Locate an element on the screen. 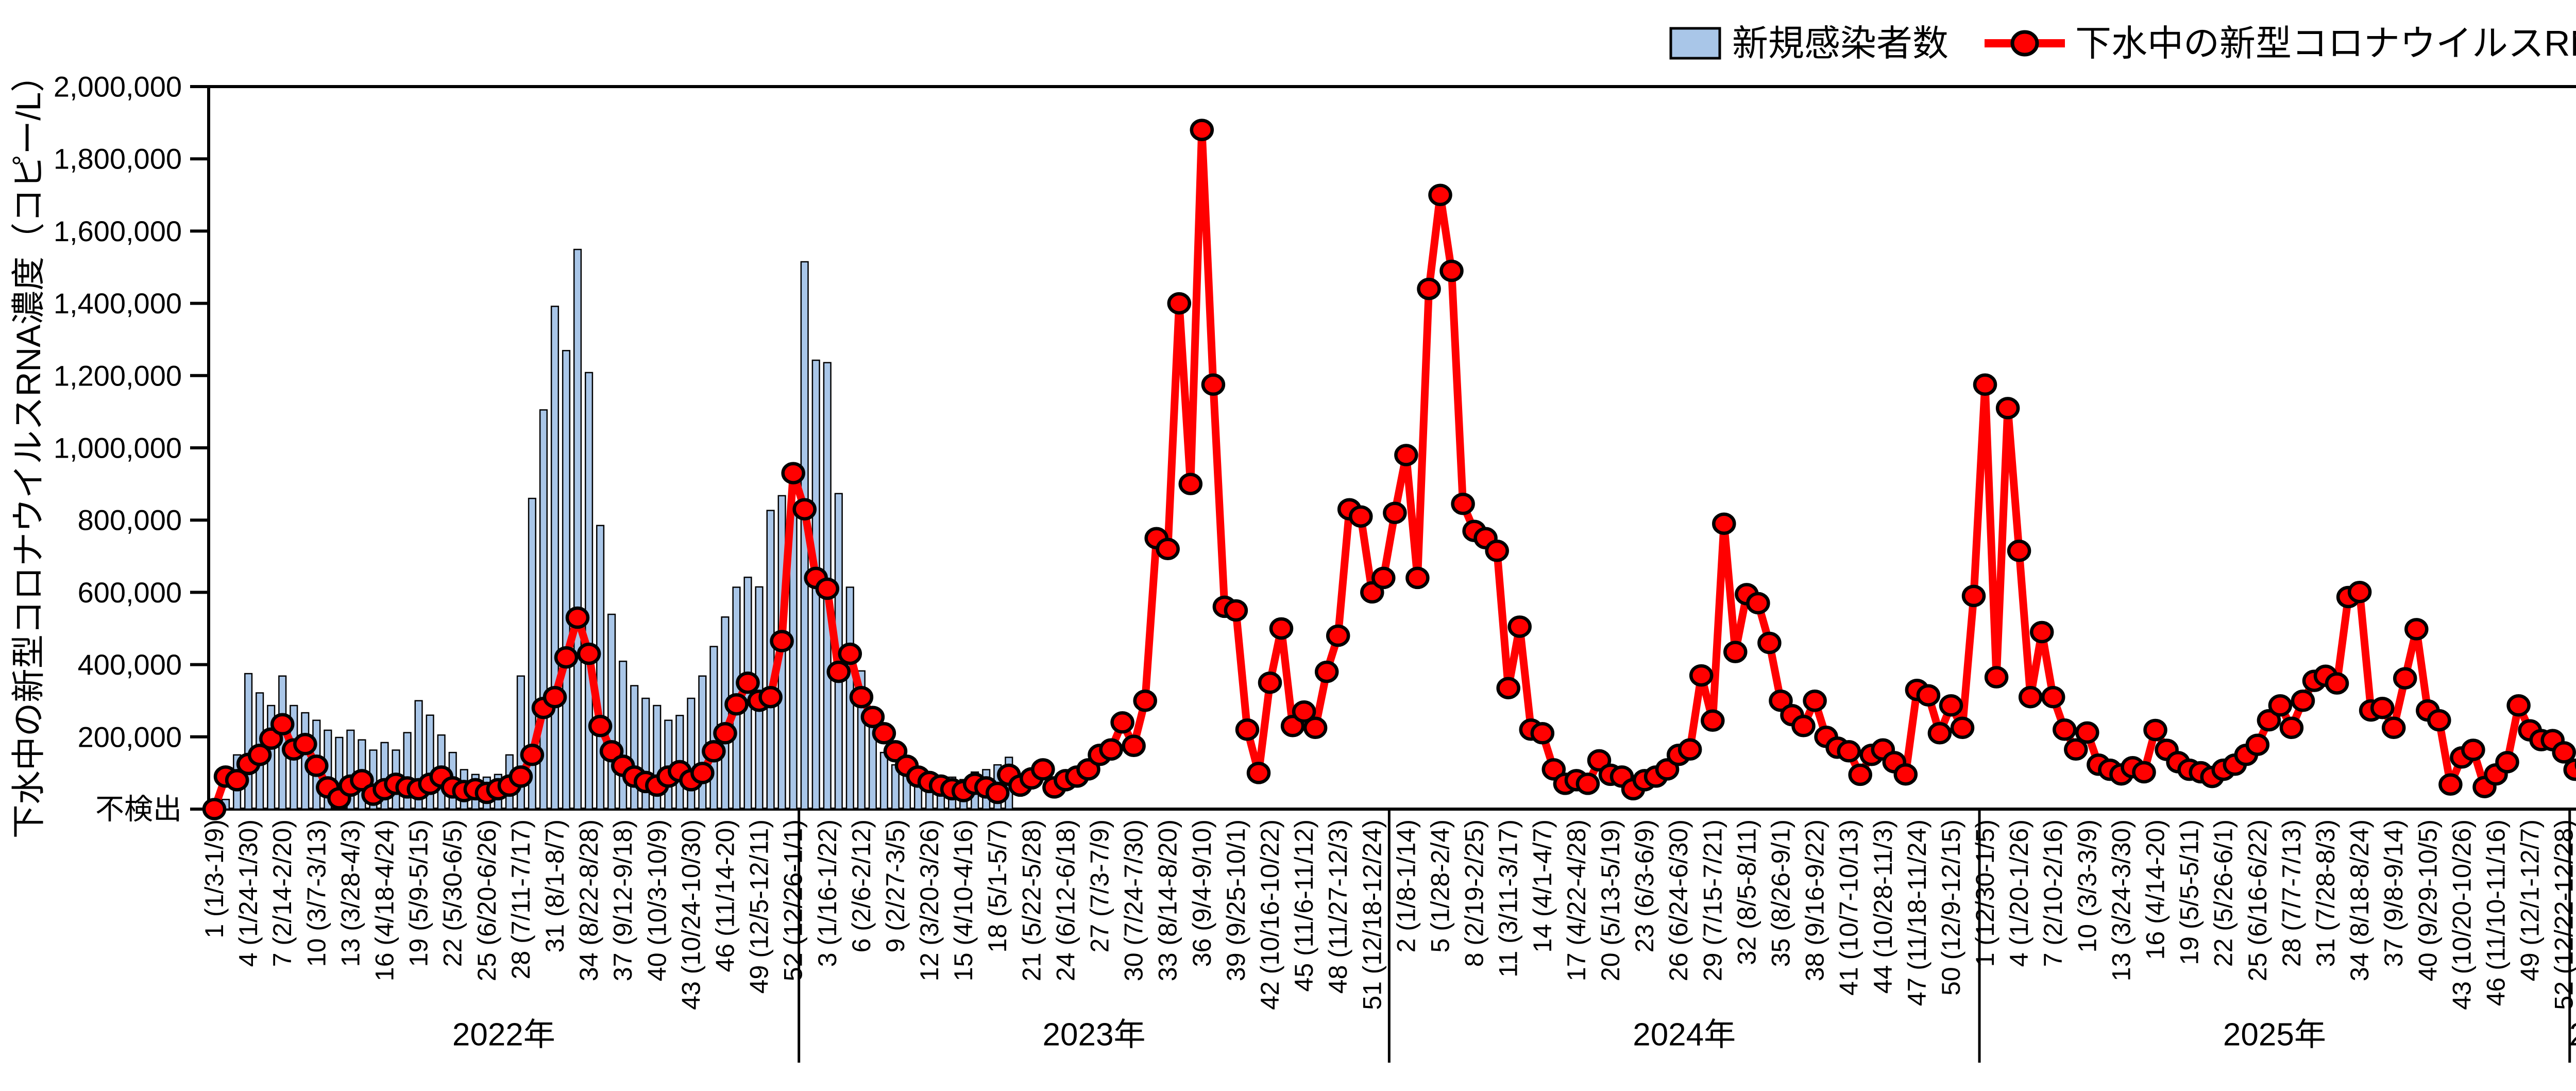  x-axis-week-label: 46 (11/10-11/16) is located at coordinates (2496, 912).